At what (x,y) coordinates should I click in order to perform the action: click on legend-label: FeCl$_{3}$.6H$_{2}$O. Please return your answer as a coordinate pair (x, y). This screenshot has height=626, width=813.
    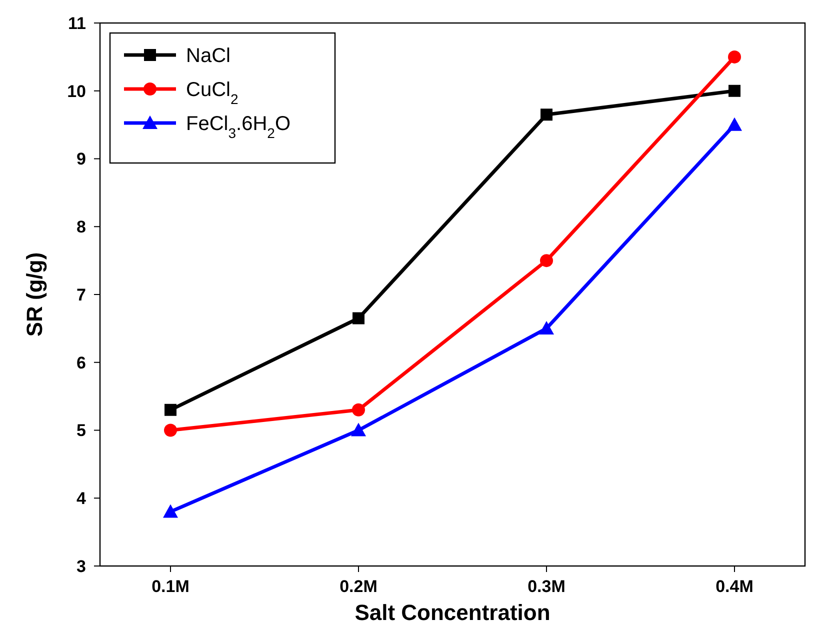
    Looking at the image, I should click on (238, 127).